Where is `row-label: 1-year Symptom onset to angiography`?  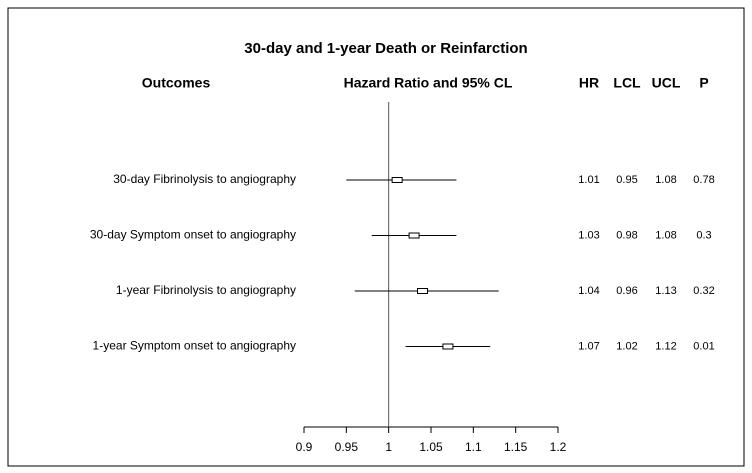 row-label: 1-year Symptom onset to angiography is located at coordinates (194, 346).